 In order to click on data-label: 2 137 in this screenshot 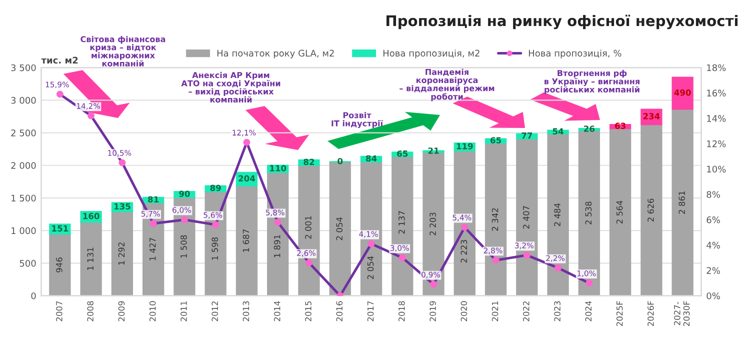, I will do `click(401, 222)`.